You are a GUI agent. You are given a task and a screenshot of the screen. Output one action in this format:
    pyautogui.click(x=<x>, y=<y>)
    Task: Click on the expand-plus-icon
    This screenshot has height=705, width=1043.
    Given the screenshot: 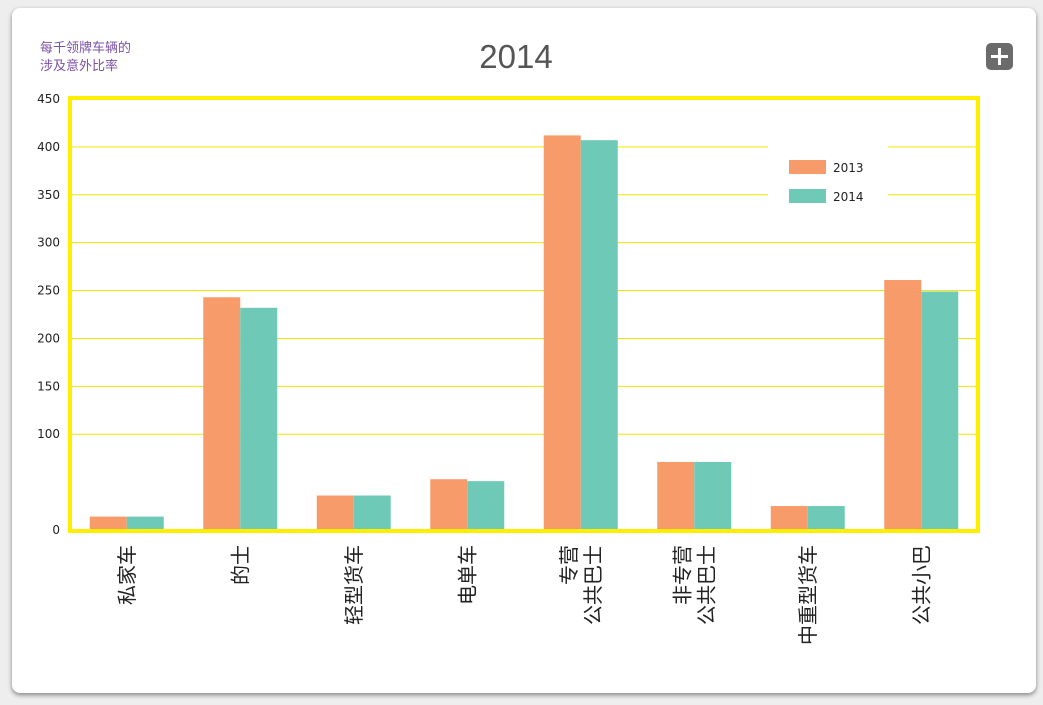 What is the action you would take?
    pyautogui.click(x=999, y=56)
    